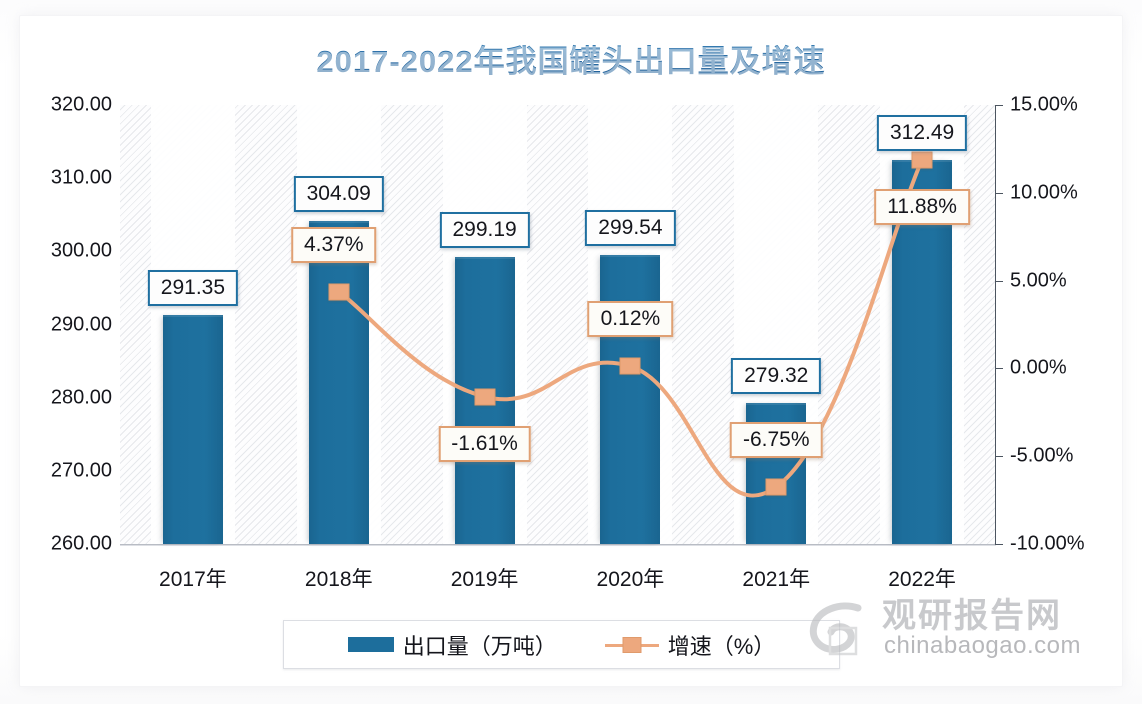 This screenshot has width=1142, height=704. What do you see at coordinates (479, 646) in the screenshot?
I see `legend-label-export-volume: 出口量（万吨）` at bounding box center [479, 646].